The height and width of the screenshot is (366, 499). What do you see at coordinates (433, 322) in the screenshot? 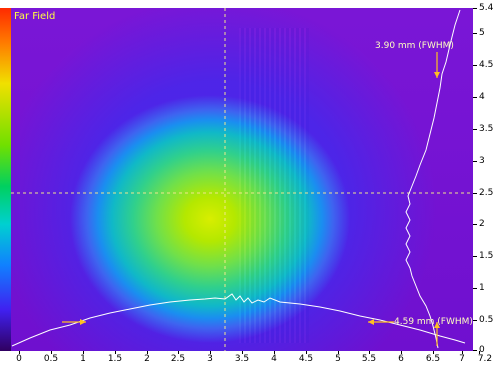
I see `horizontal-fwhm-label: 4.59 mm (FWHM)` at bounding box center [433, 322].